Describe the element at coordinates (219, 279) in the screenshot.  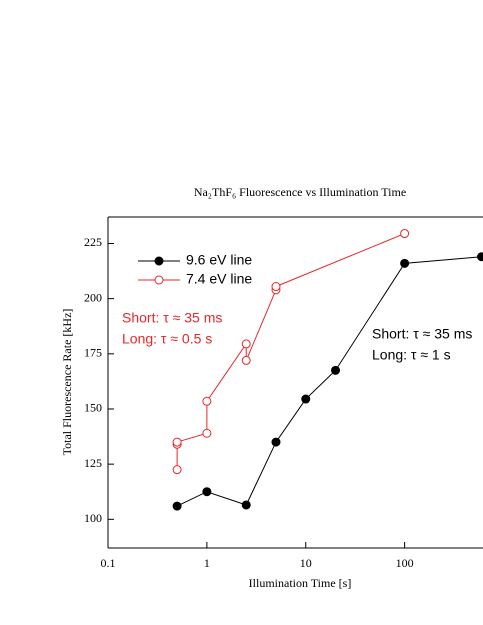
I see `legend-label: 7.4 eV line` at that location.